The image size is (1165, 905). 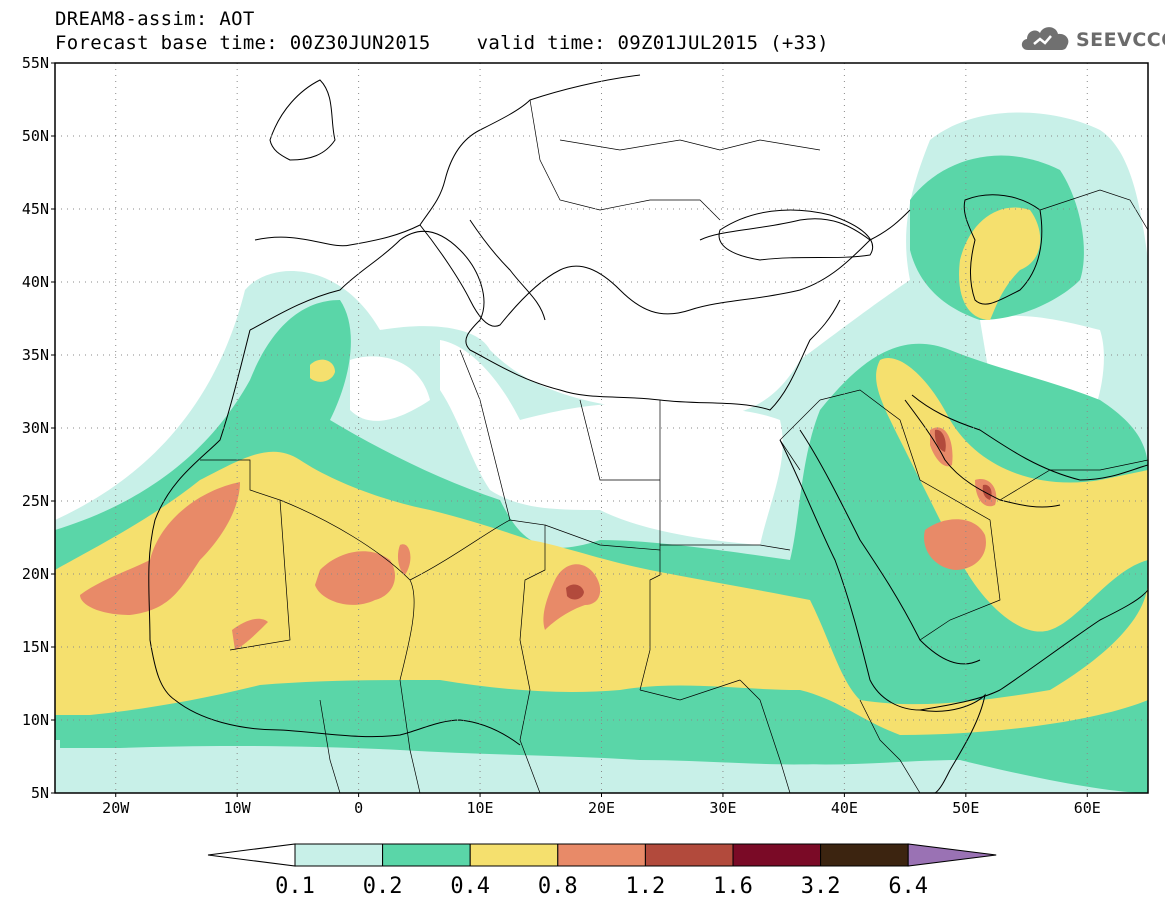 I want to click on base-time: Forecast base time: 00Z30JUN2015, so click(x=243, y=43).